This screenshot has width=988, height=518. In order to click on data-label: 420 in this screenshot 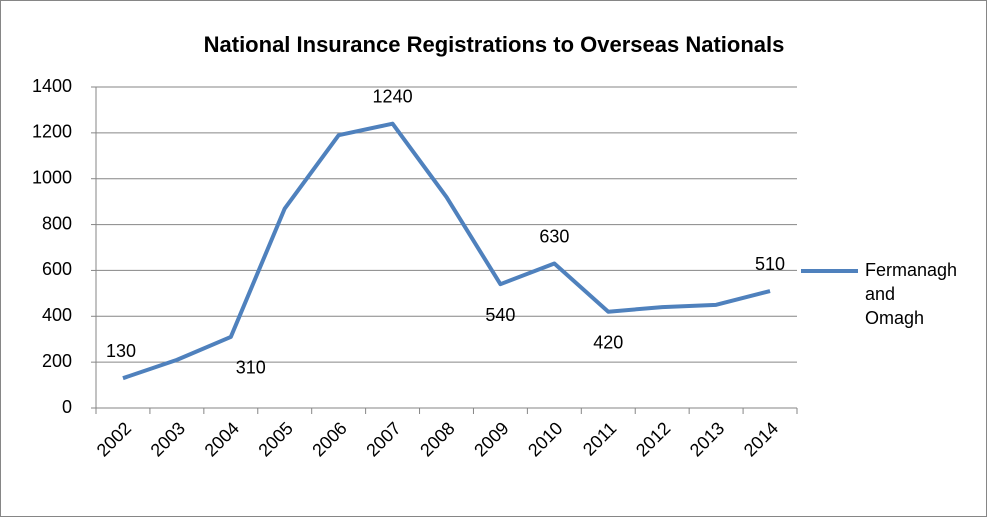, I will do `click(608, 342)`.